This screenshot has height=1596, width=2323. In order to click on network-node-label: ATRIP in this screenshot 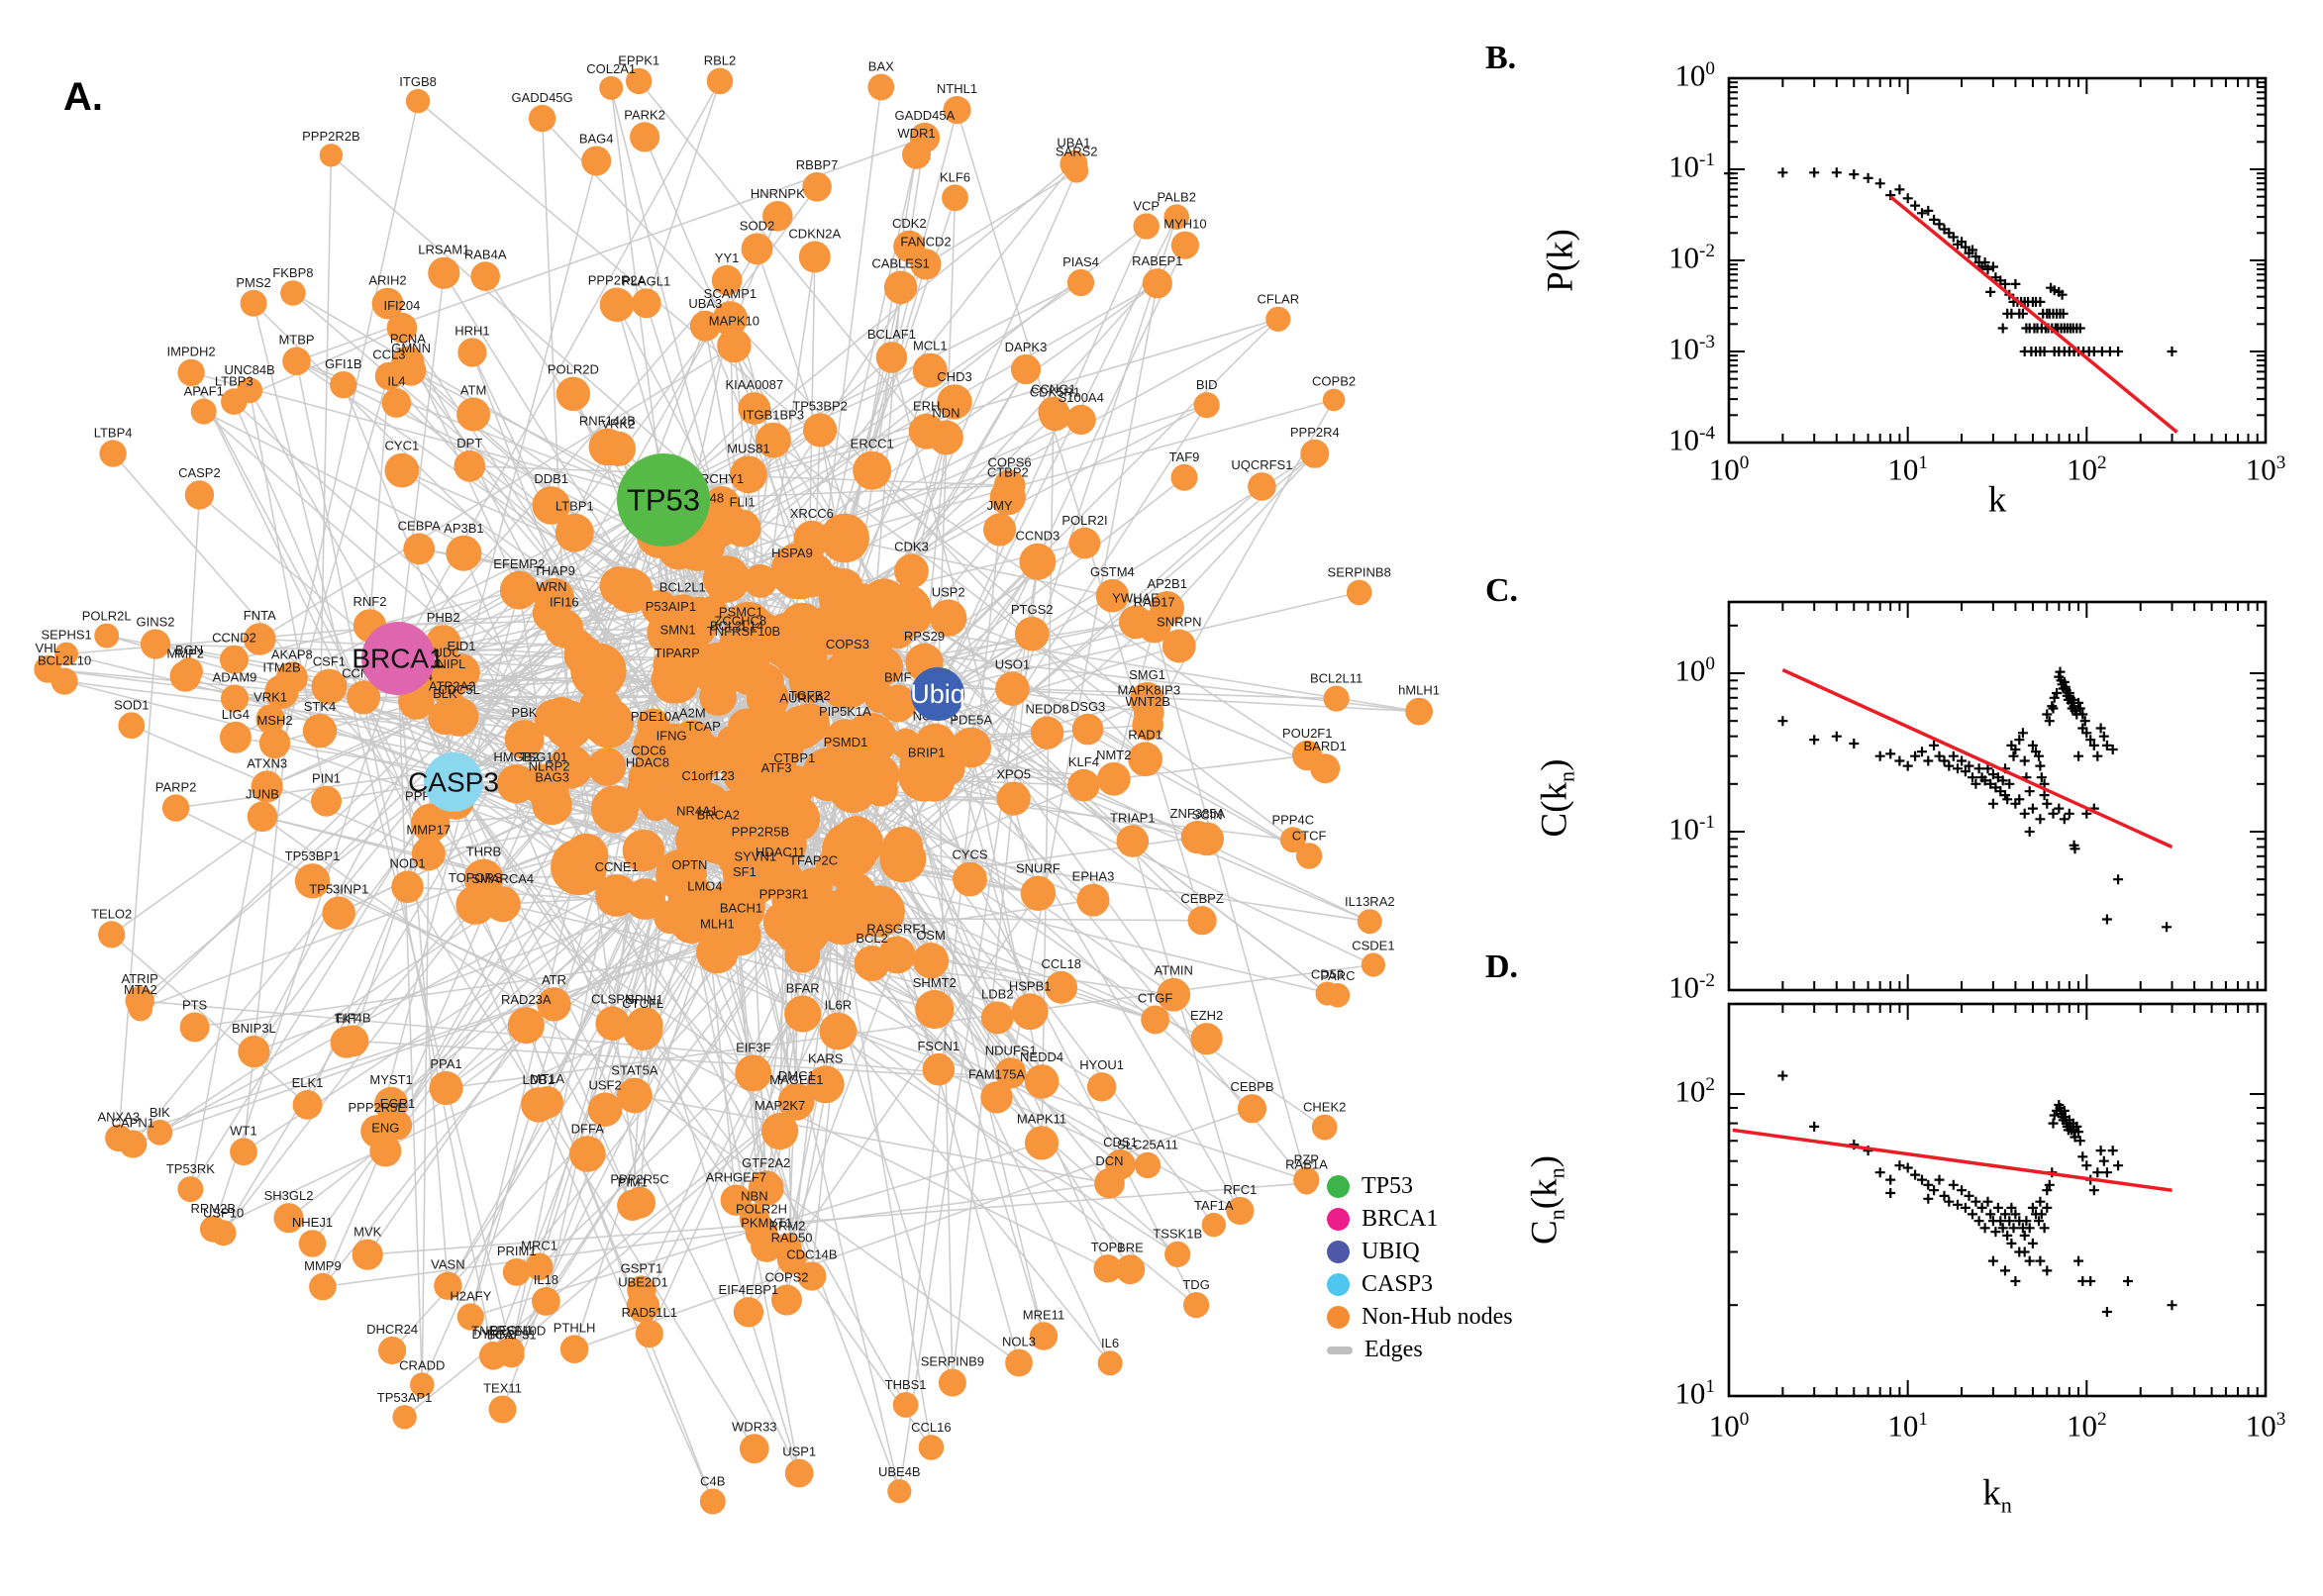, I will do `click(140, 979)`.